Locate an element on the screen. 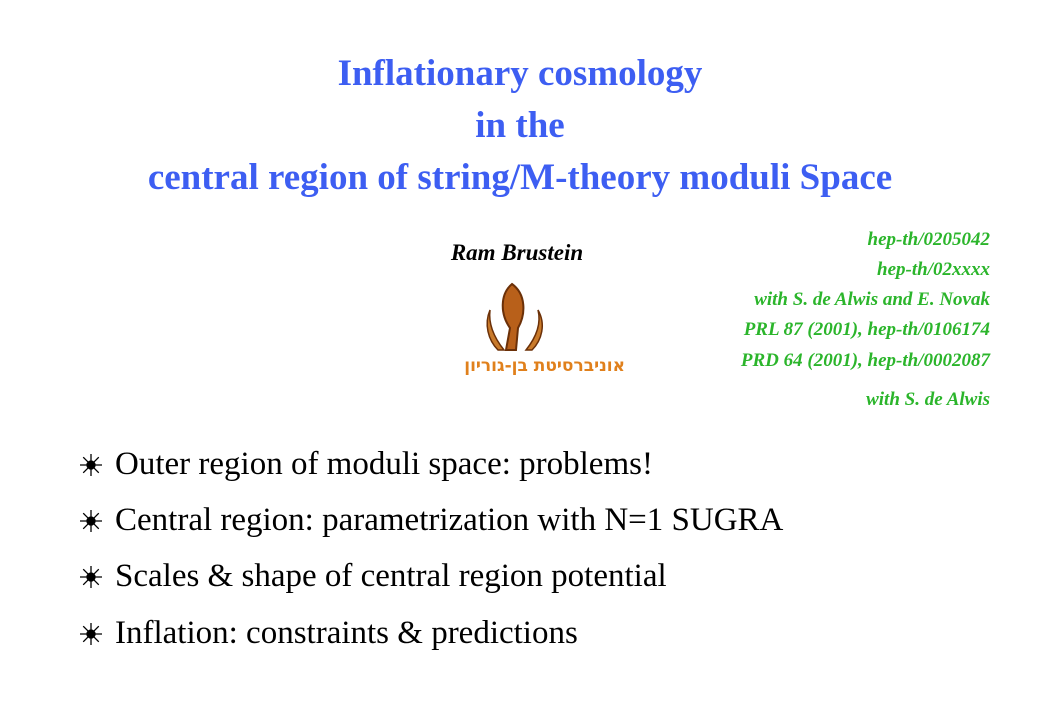 The image size is (1040, 720). reference: PRD 64 (2001), hep-th/0002087 is located at coordinates (865, 360).